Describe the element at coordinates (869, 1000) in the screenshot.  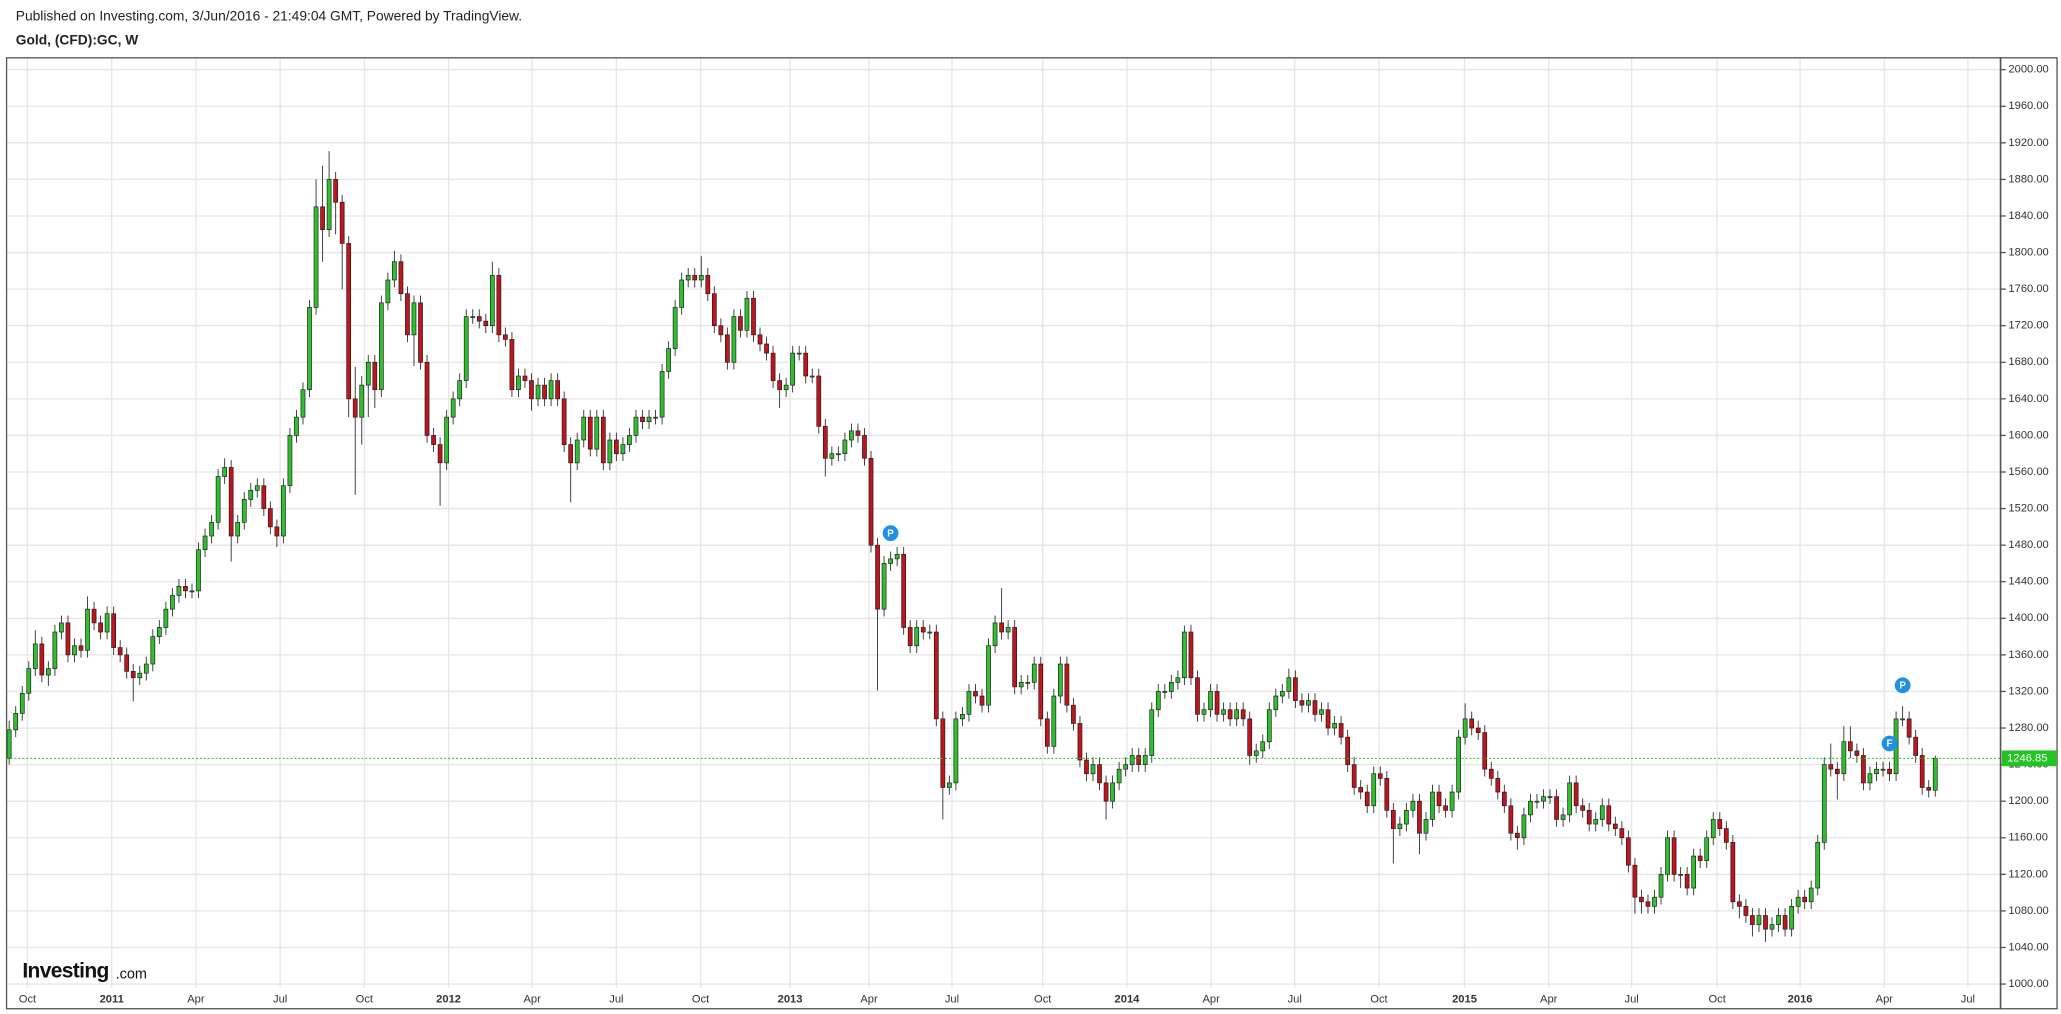
I see `x-tick-label: Apr` at that location.